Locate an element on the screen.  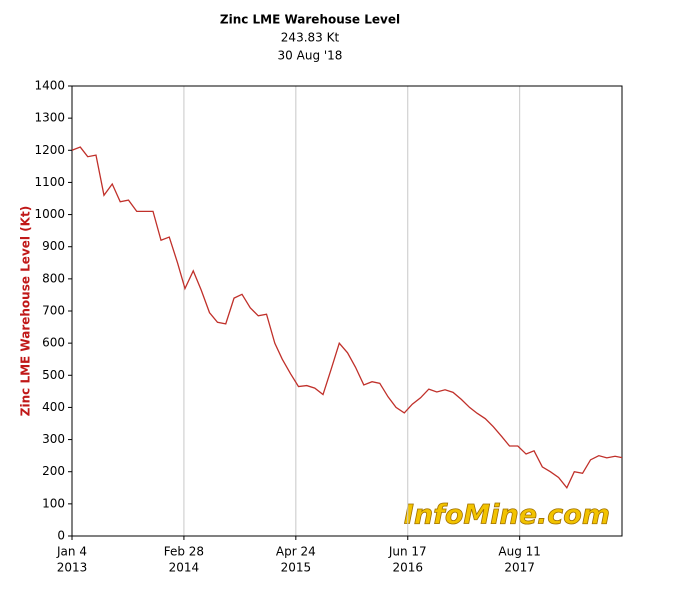
y-tick-label: 200 is located at coordinates (53, 471).